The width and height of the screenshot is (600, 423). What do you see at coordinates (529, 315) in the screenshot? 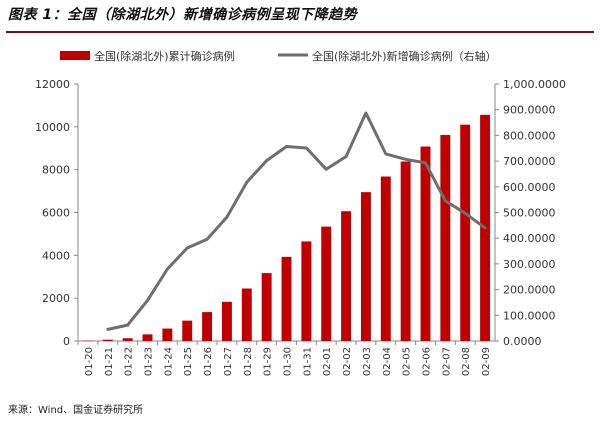
I see `y-right-tick-label: 100.0000` at bounding box center [529, 315].